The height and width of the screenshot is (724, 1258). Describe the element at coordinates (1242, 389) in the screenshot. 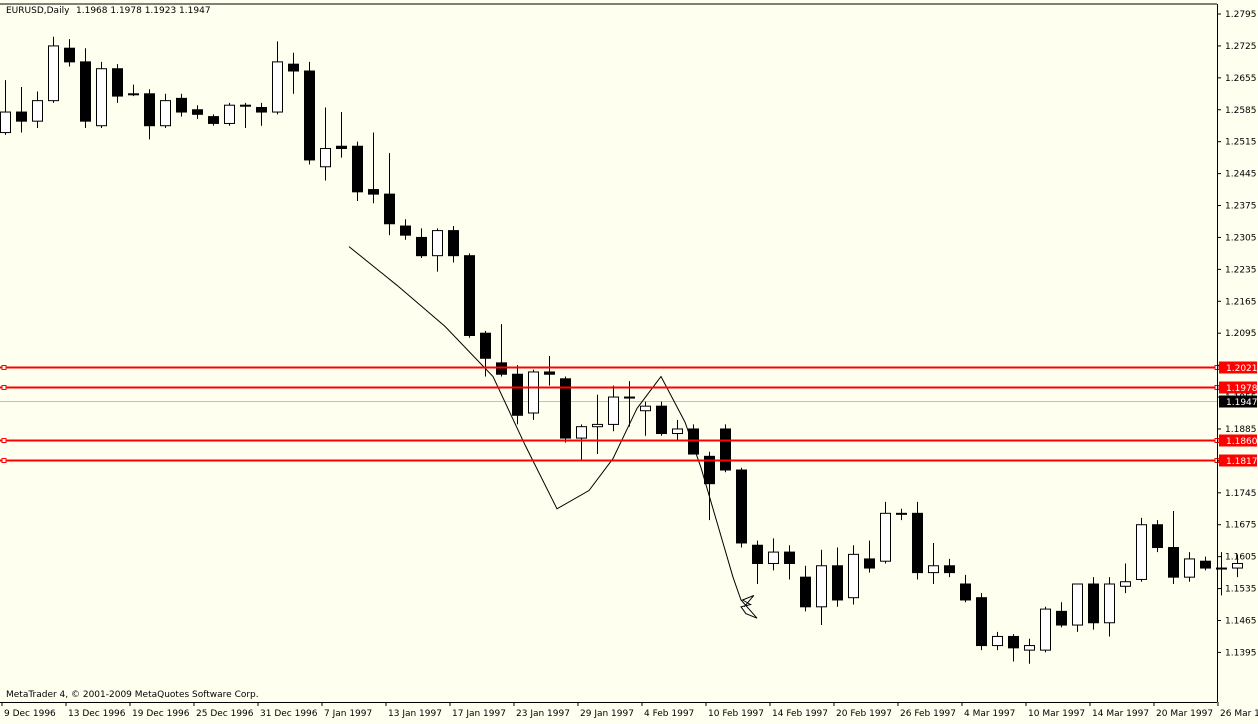

I see `level-price-label: 1.1978` at that location.